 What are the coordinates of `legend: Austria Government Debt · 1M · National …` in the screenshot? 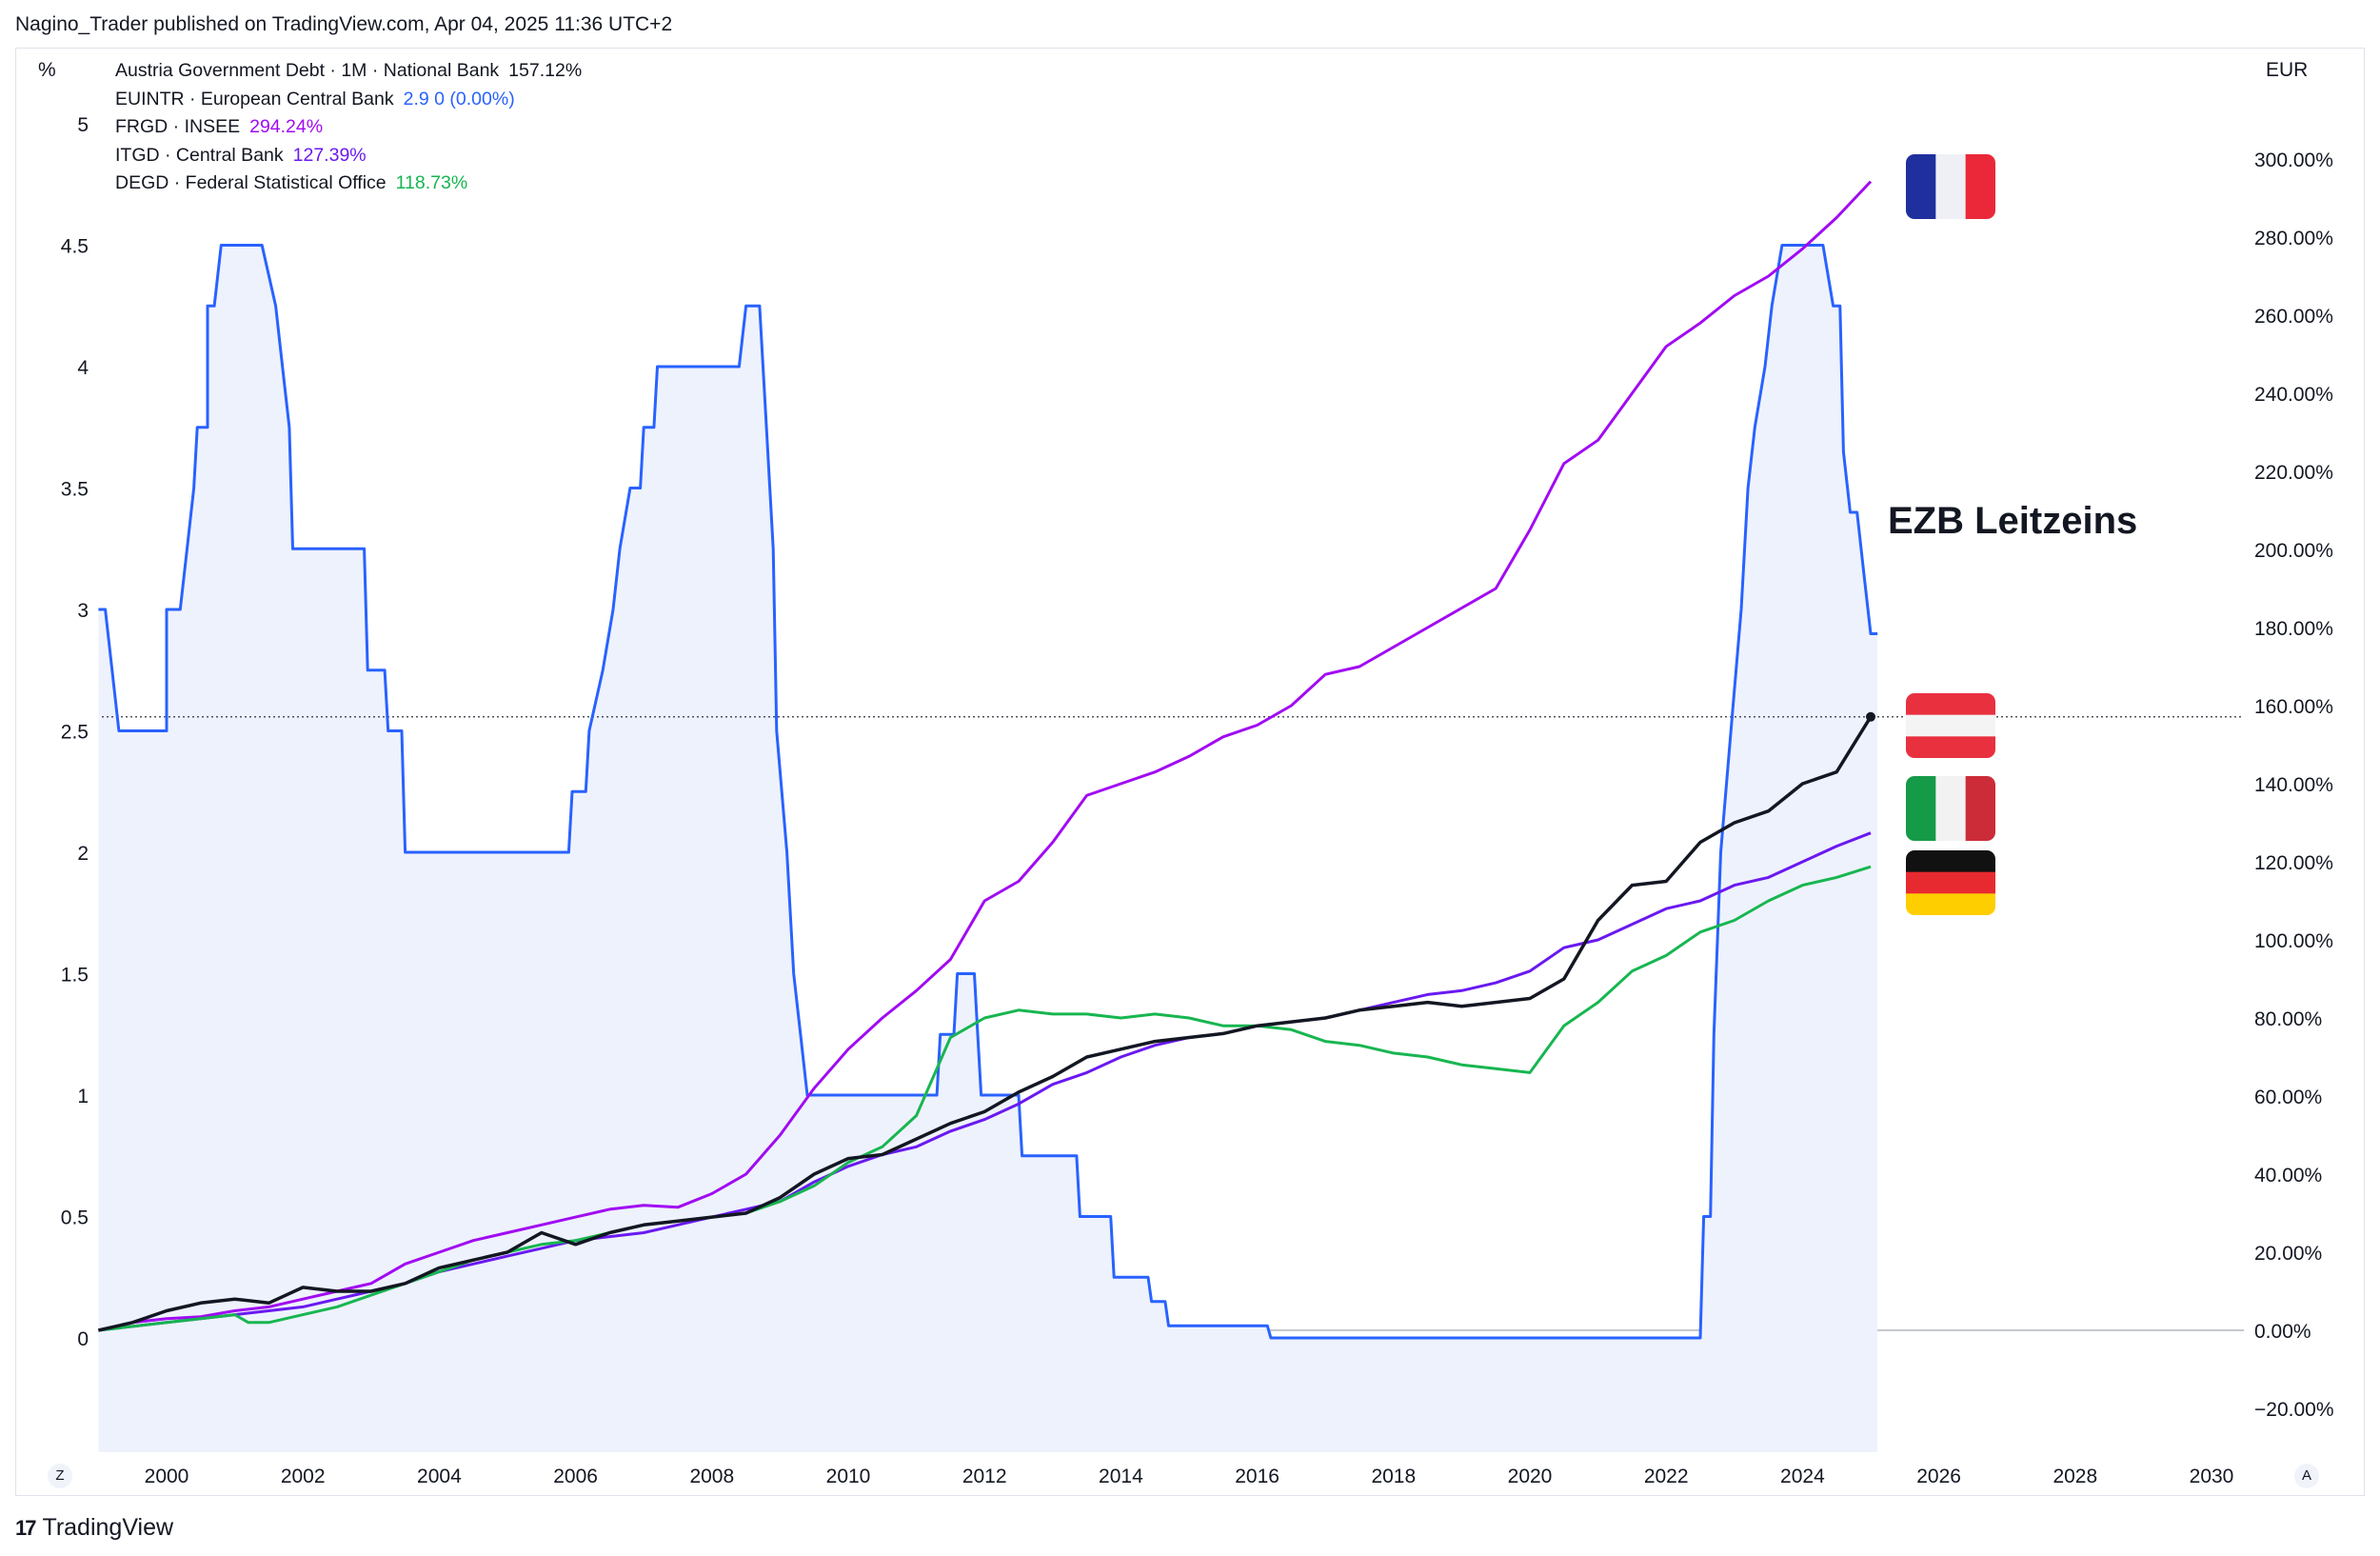 It's located at (348, 128).